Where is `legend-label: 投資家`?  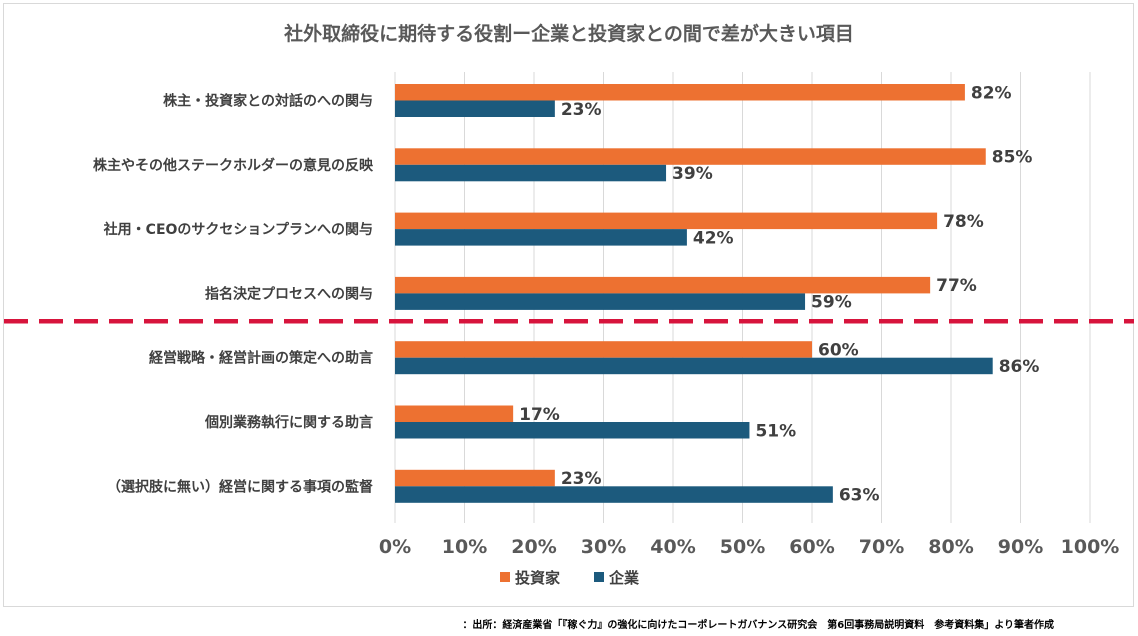
legend-label: 投資家 is located at coordinates (537, 578).